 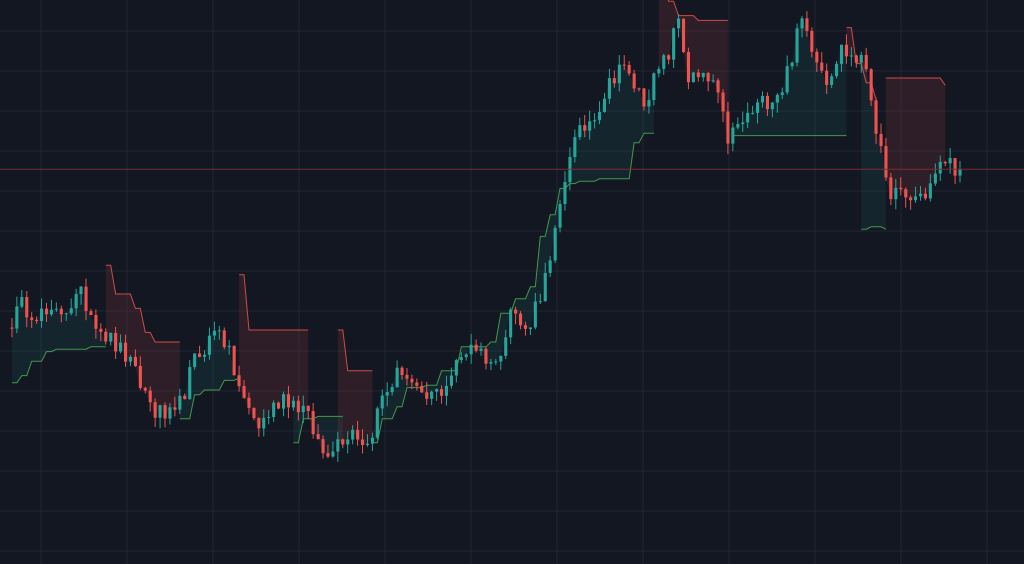 I want to click on stop-line-down, so click(x=915, y=81).